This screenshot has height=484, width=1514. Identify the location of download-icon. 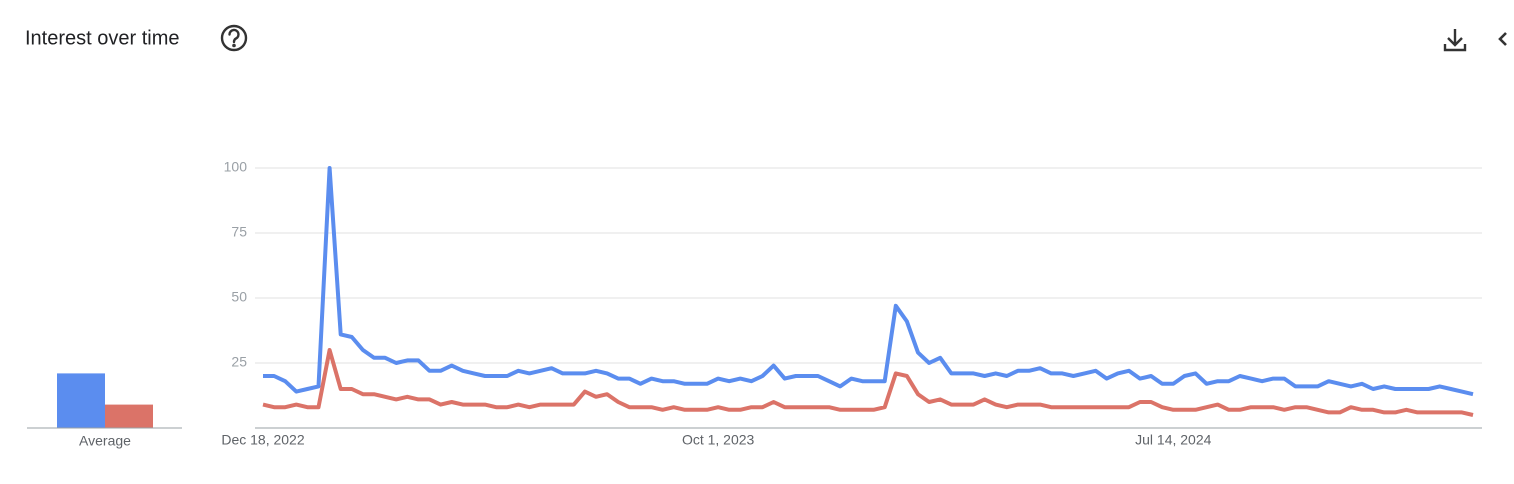
(1455, 40).